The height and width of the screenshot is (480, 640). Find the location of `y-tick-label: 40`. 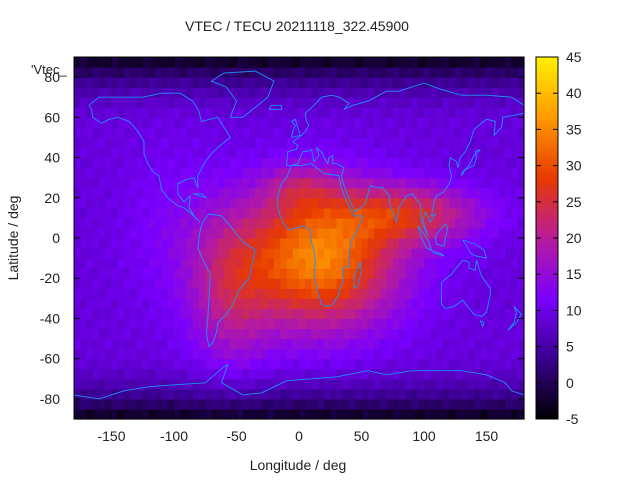

y-tick-label: 40 is located at coordinates (52, 158).